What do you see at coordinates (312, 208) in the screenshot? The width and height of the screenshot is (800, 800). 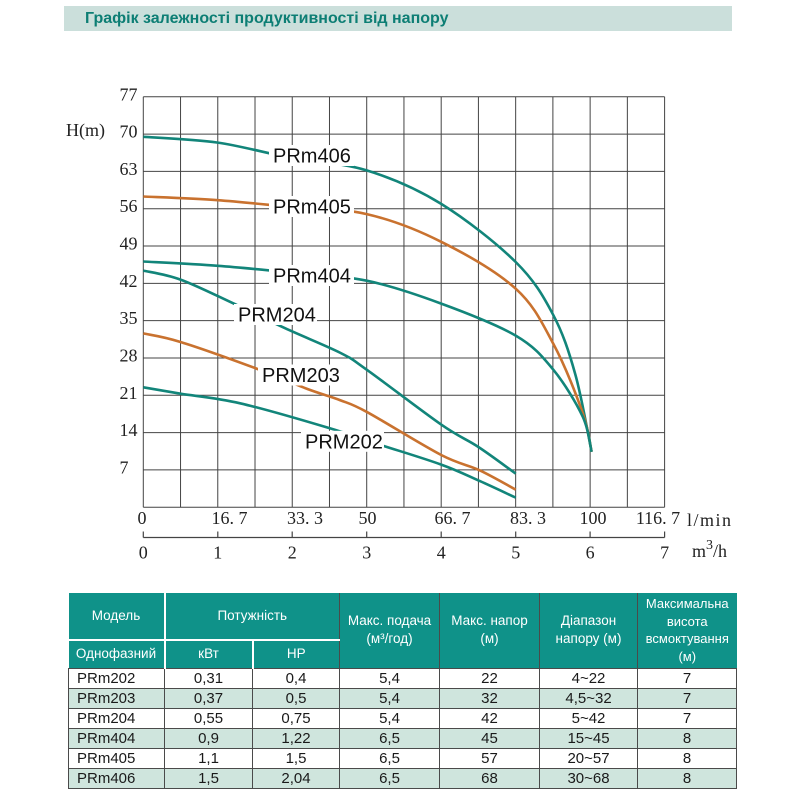 I see `svg-text: PRm405` at bounding box center [312, 208].